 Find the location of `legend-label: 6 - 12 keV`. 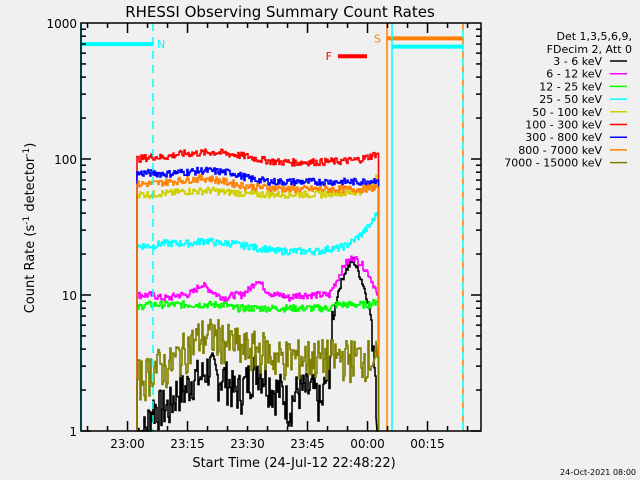

legend-label: 6 - 12 keV is located at coordinates (574, 74).